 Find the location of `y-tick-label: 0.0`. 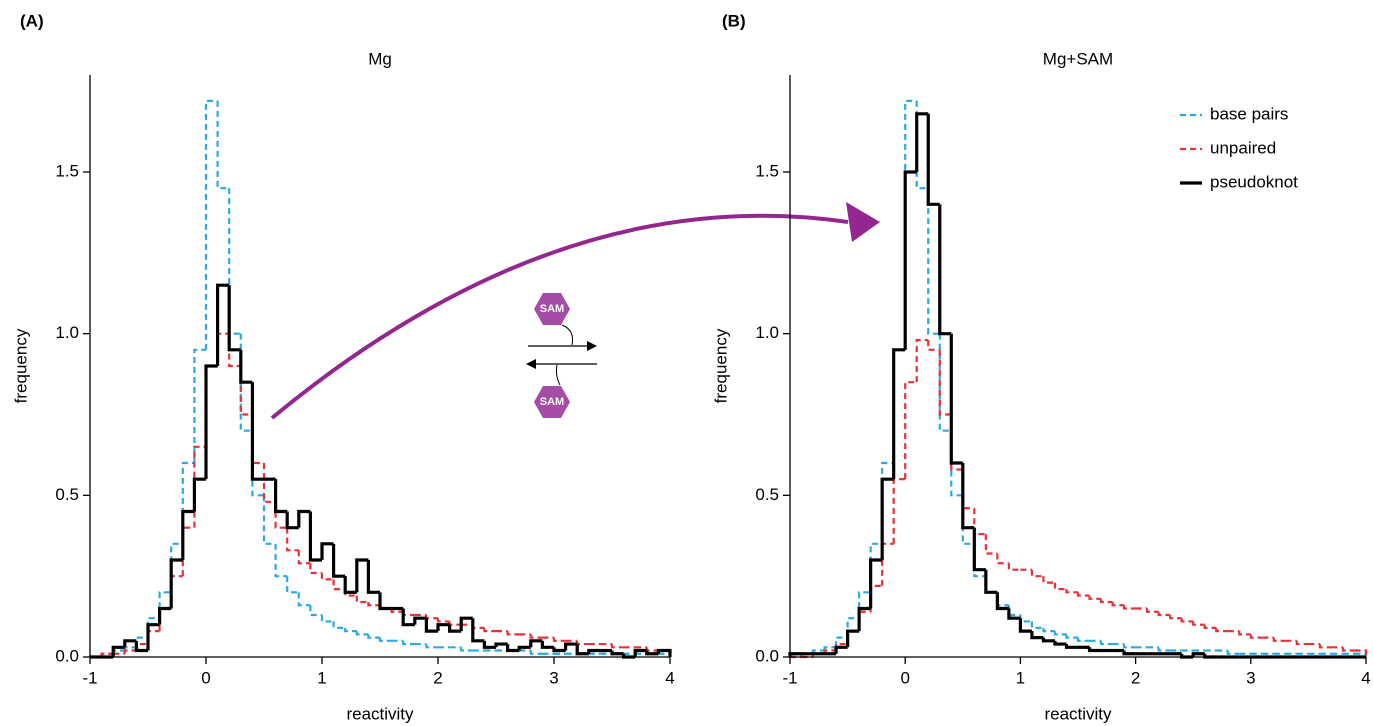

y-tick-label: 0.0 is located at coordinates (767, 655).